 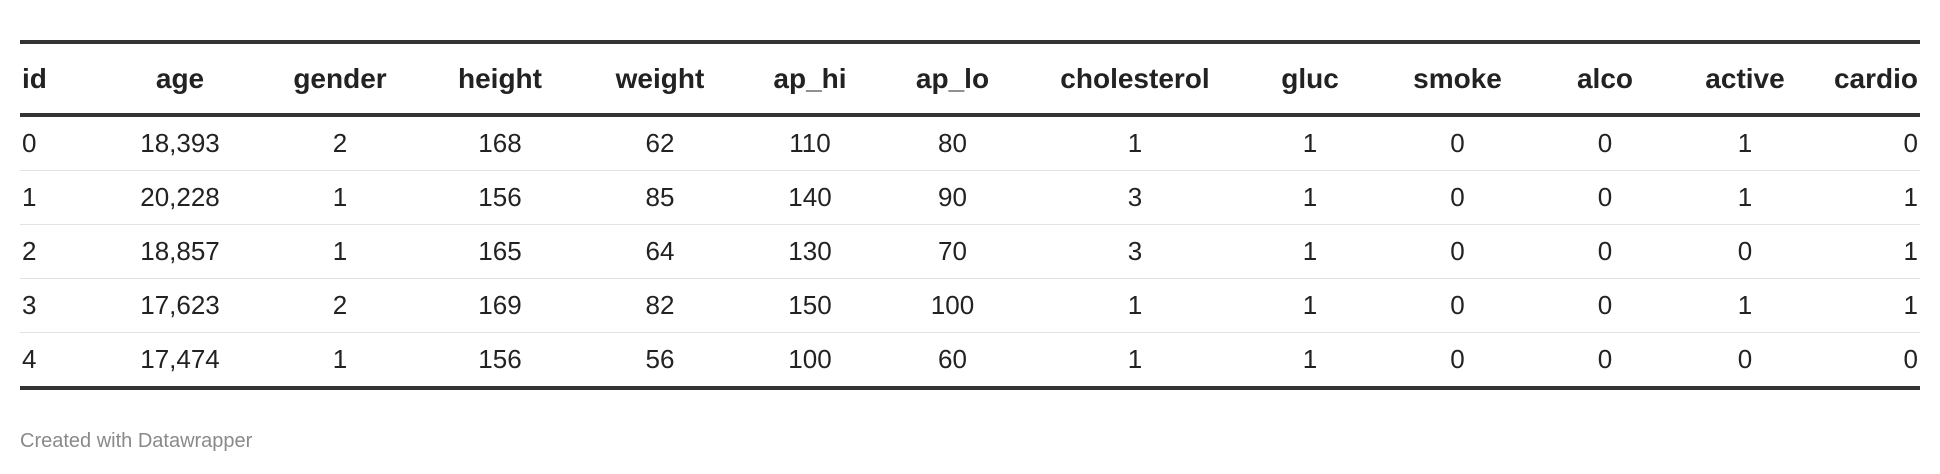 I want to click on table-cell: 165, so click(x=500, y=251).